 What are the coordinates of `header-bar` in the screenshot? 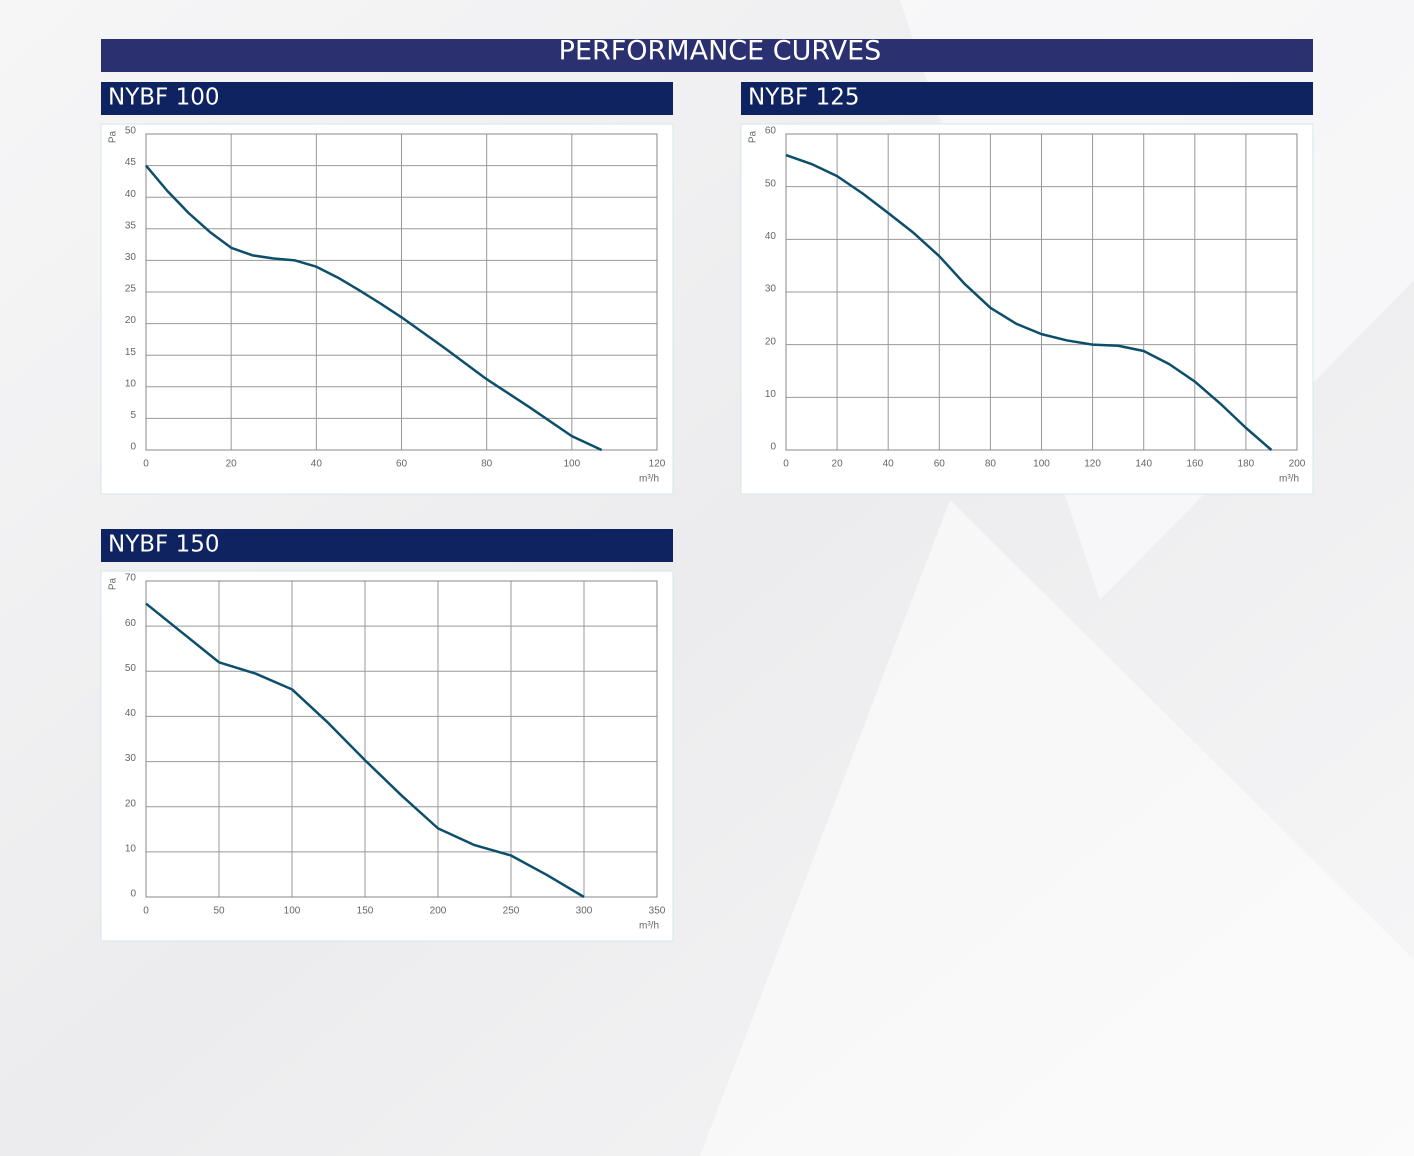 It's located at (707, 55).